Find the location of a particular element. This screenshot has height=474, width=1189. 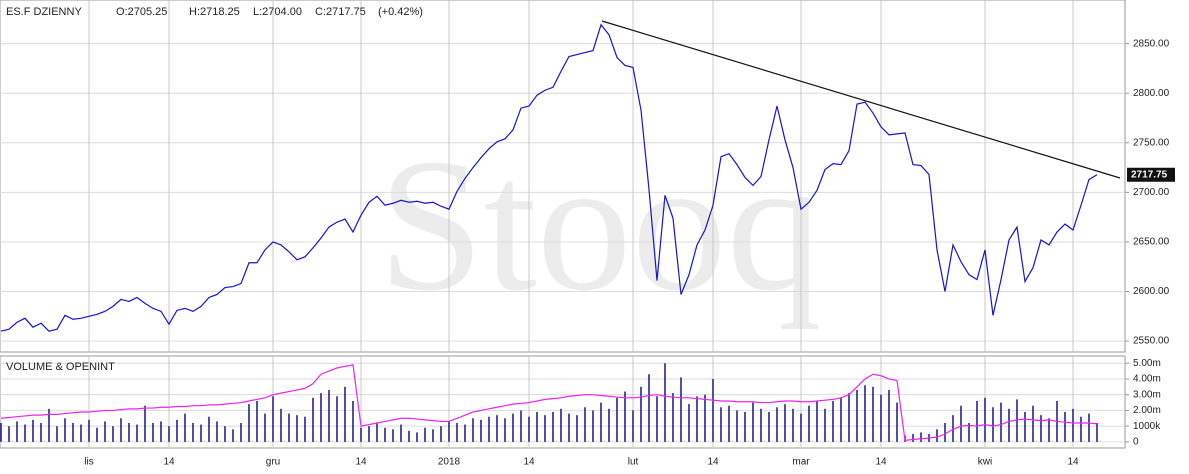

y-tick-label: 0 is located at coordinates (1136, 442).